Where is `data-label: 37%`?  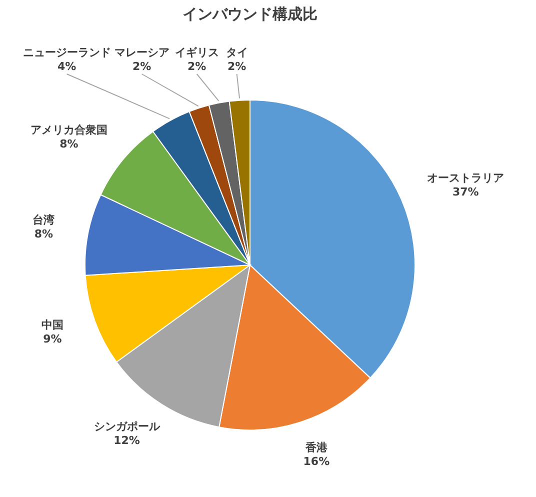
data-label: 37% is located at coordinates (465, 192).